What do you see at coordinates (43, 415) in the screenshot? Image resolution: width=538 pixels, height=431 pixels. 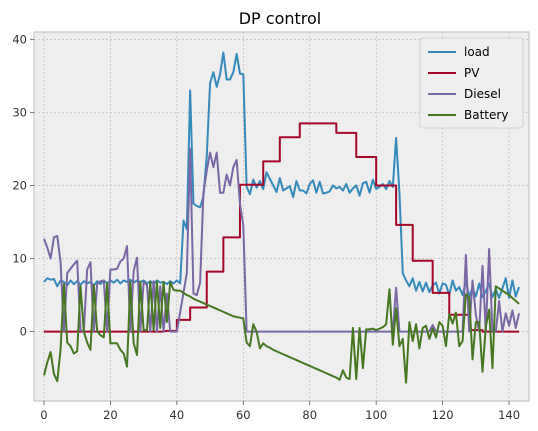 I see `x-tick-label: 0` at bounding box center [43, 415].